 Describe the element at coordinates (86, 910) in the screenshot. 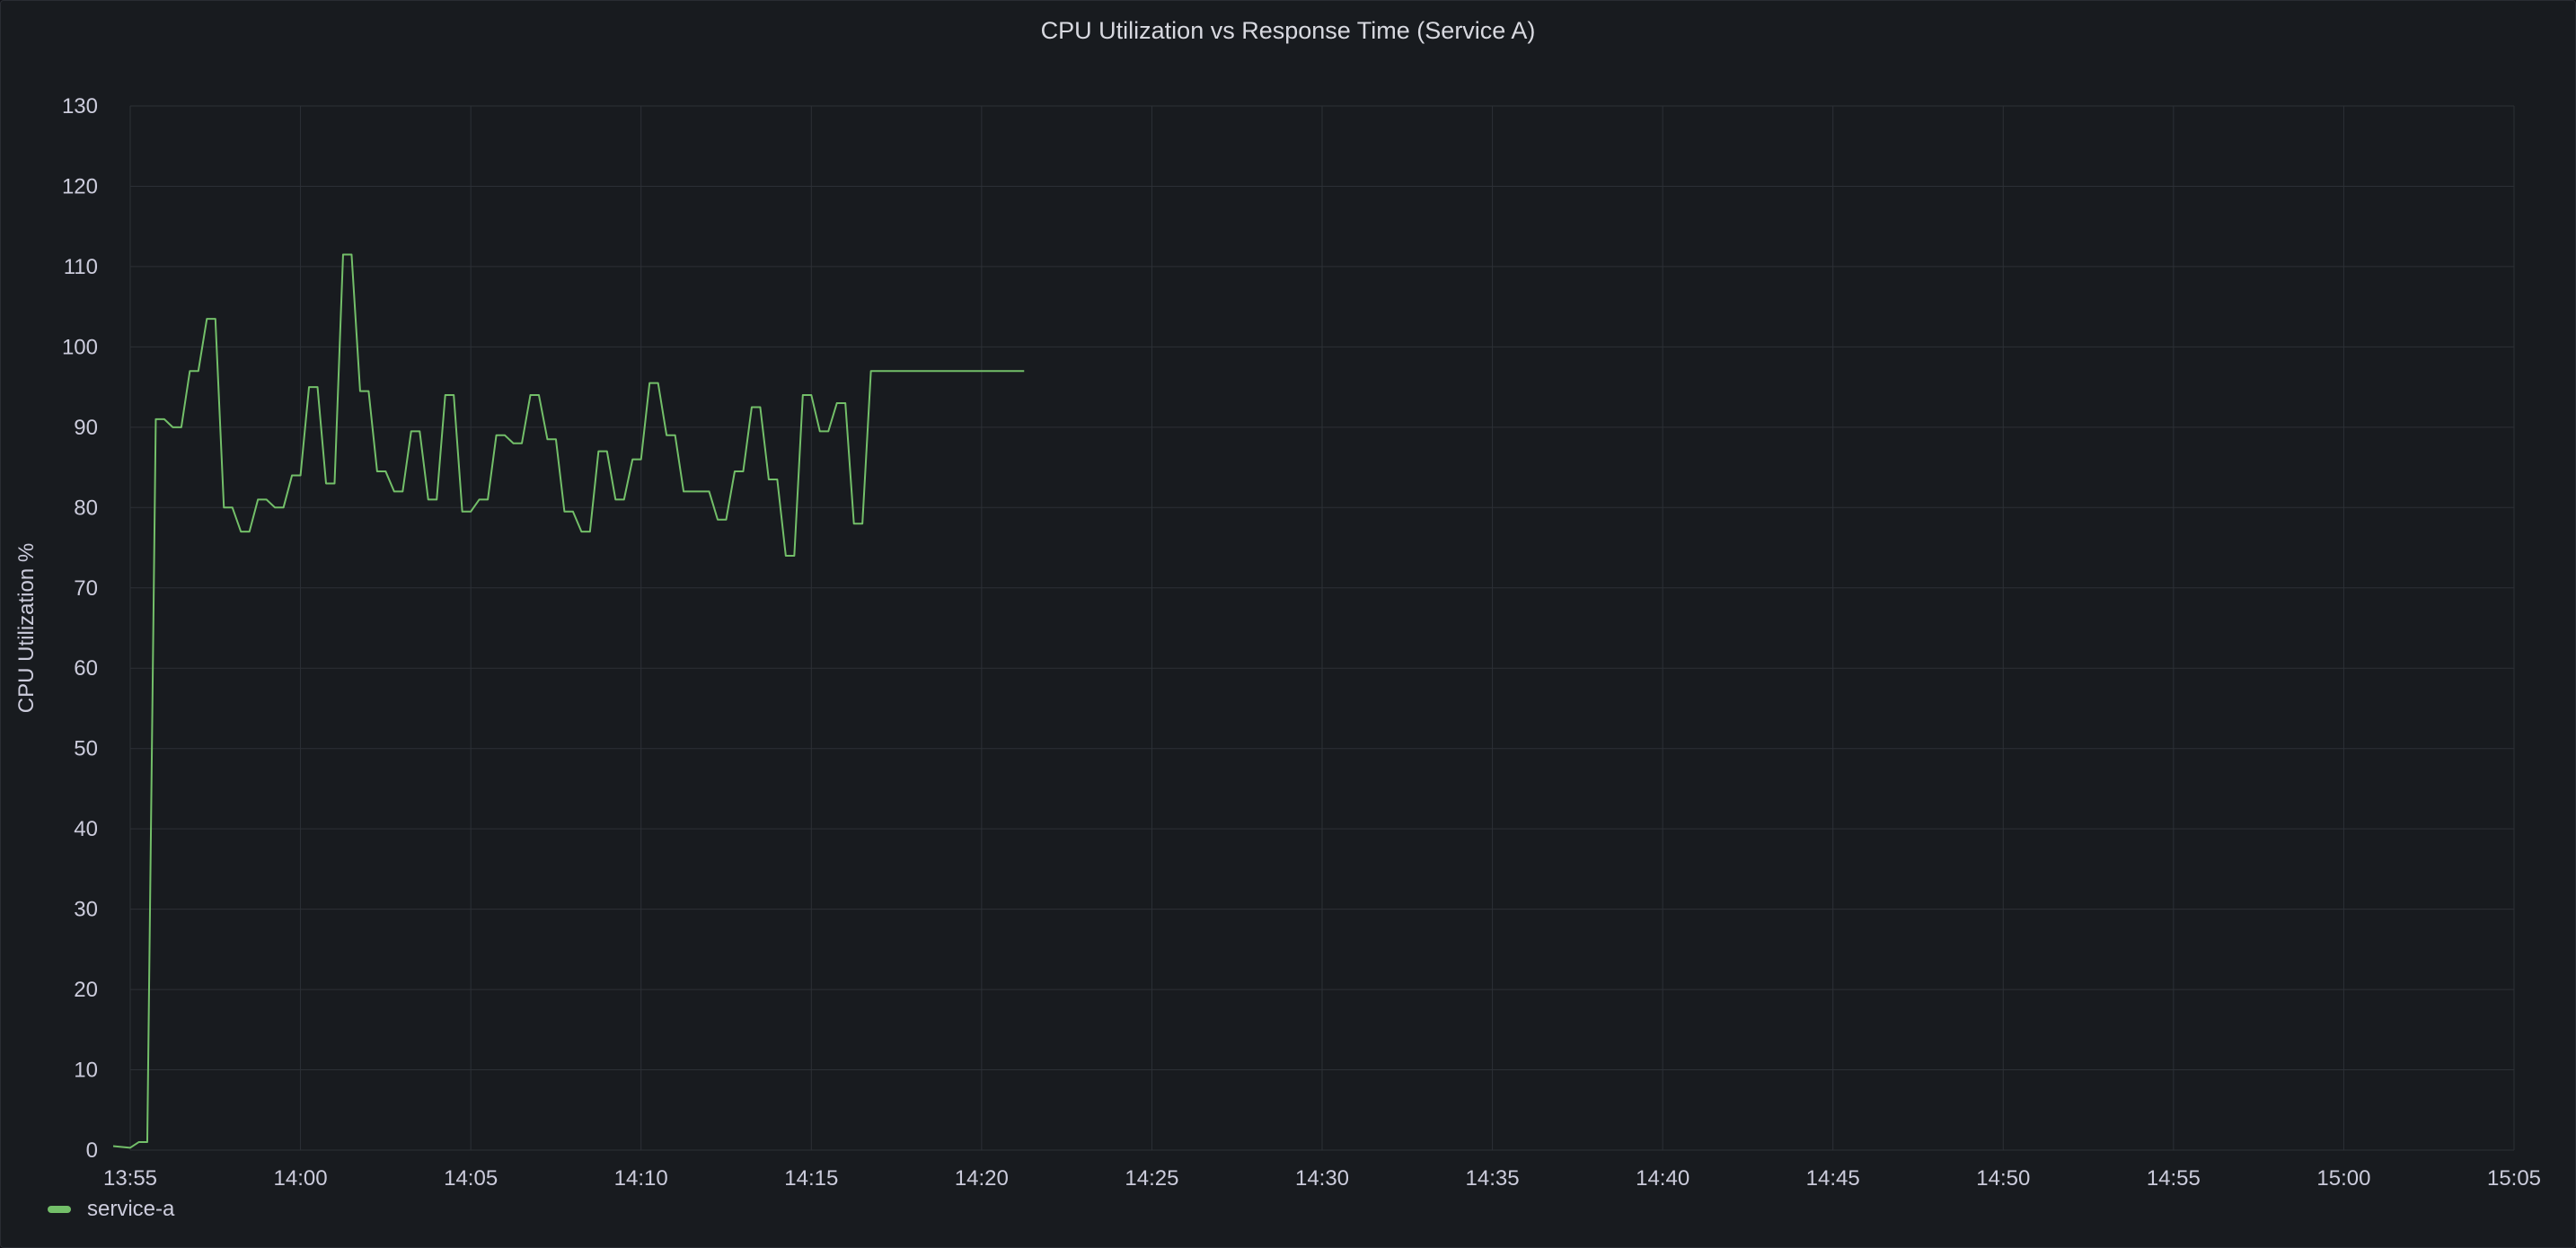

I see `y-tick-label: 30` at that location.